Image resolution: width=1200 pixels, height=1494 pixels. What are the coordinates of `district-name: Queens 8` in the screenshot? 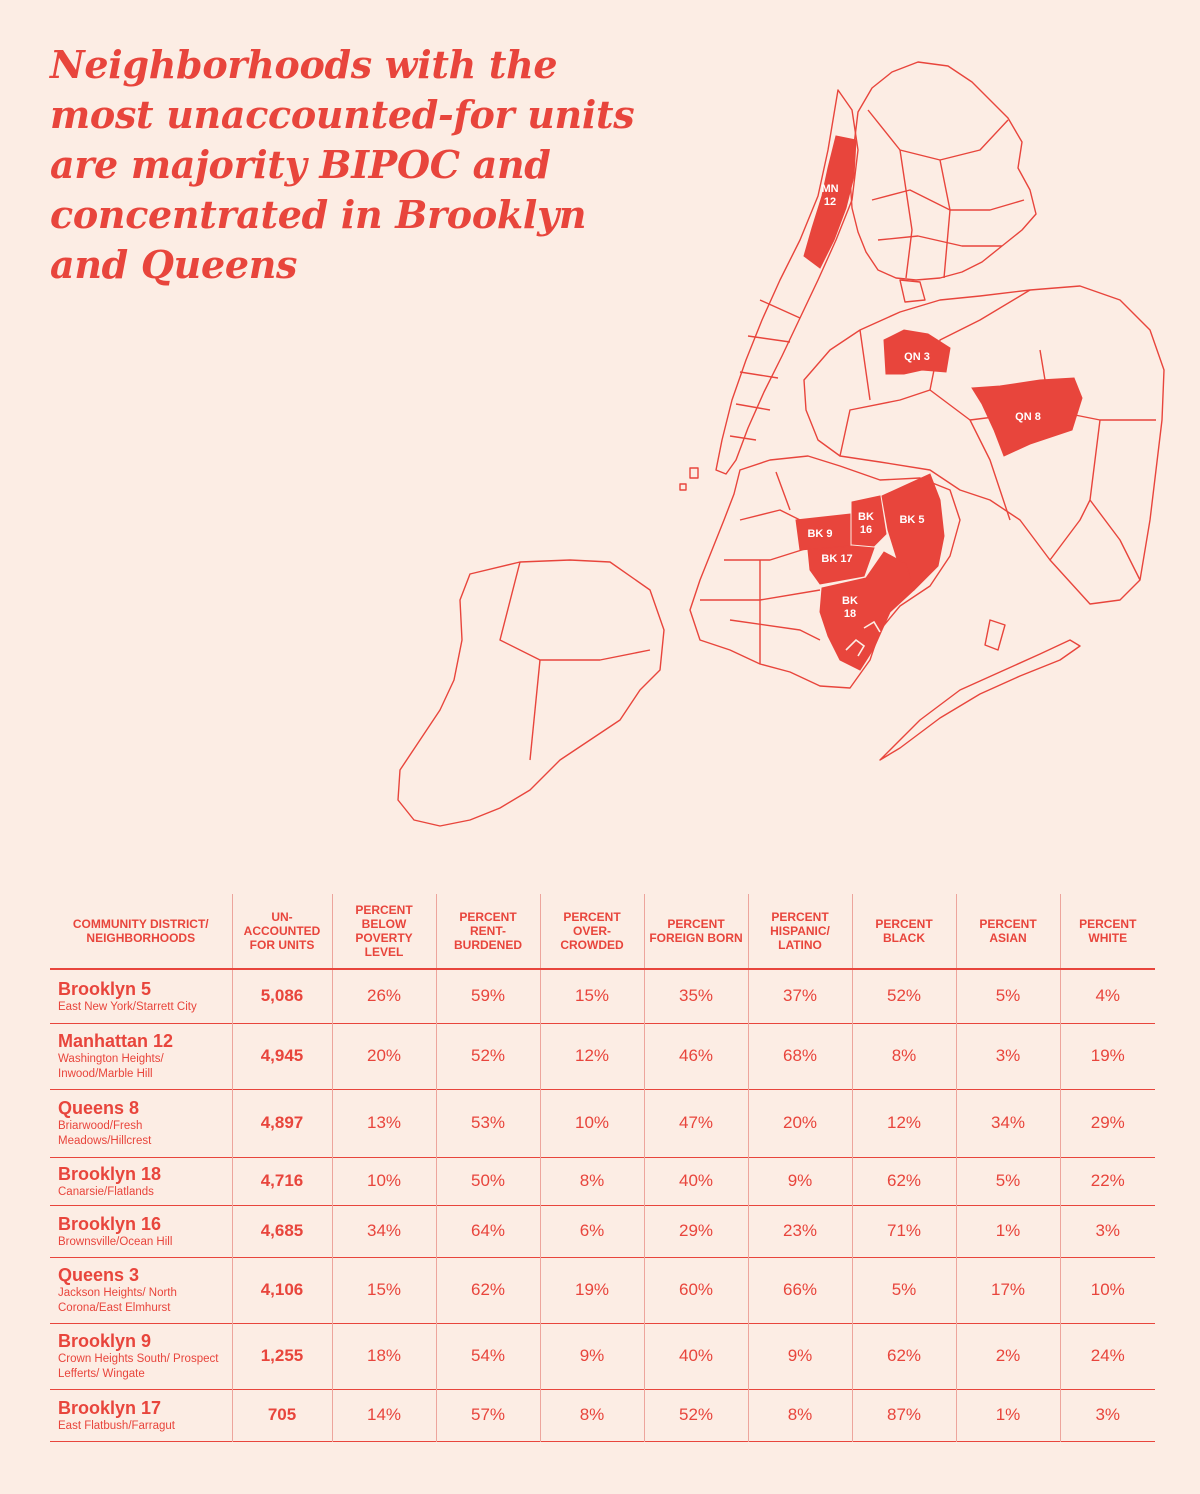 It's located at (99, 1108).